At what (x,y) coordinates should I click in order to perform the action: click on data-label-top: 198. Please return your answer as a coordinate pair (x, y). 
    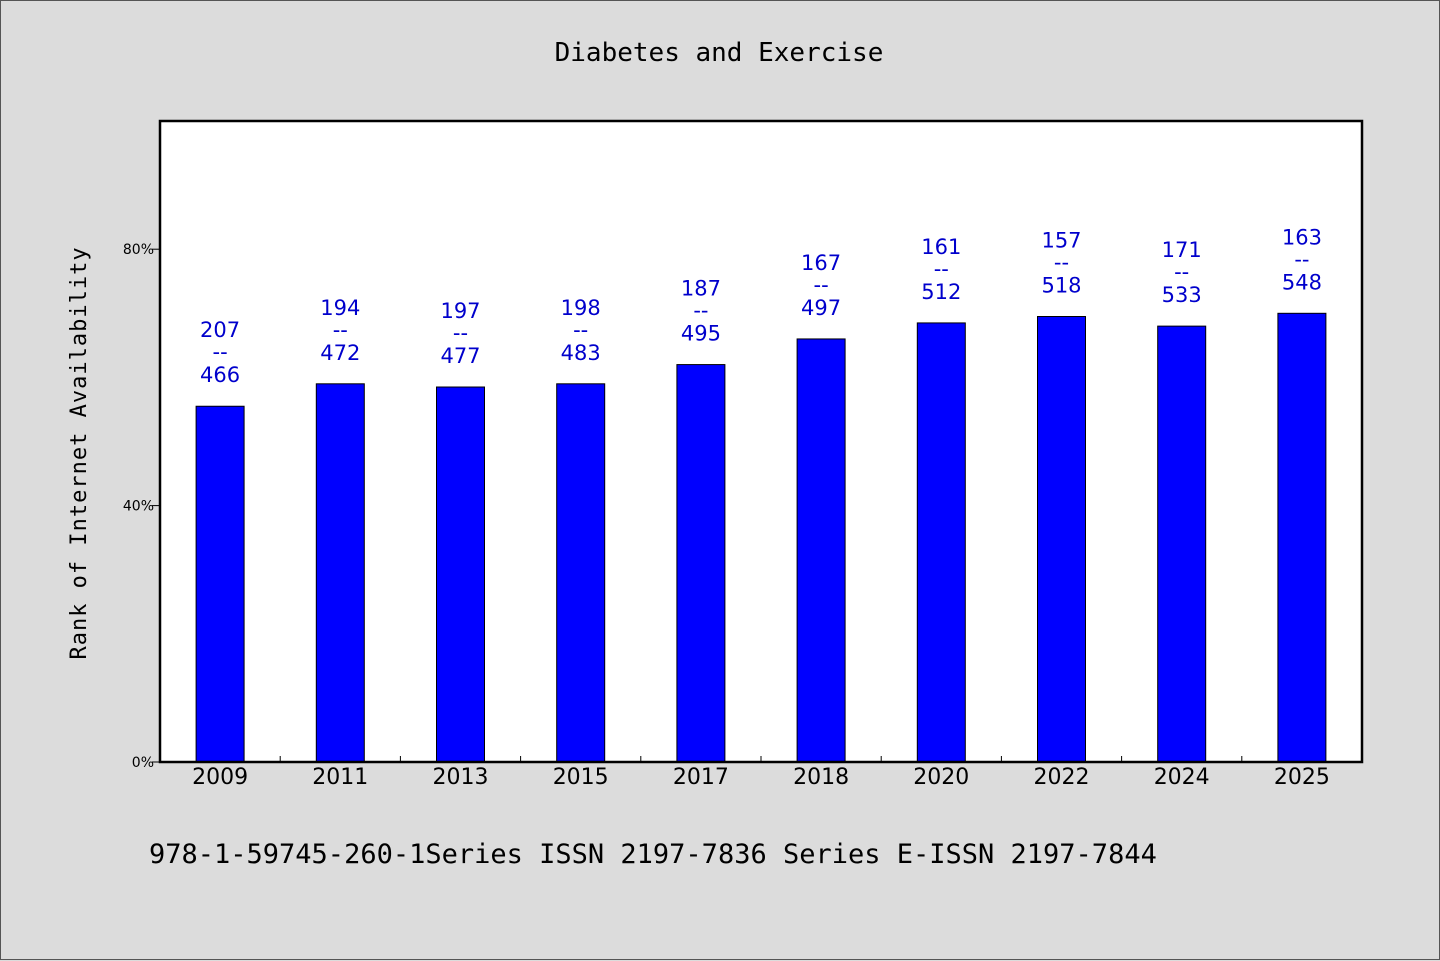
    Looking at the image, I should click on (581, 308).